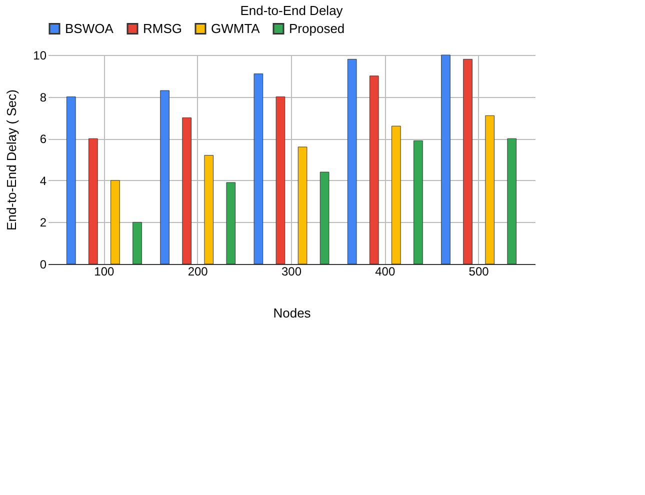 The height and width of the screenshot is (495, 645). What do you see at coordinates (291, 271) in the screenshot?
I see `x-tick-label: 300` at bounding box center [291, 271].